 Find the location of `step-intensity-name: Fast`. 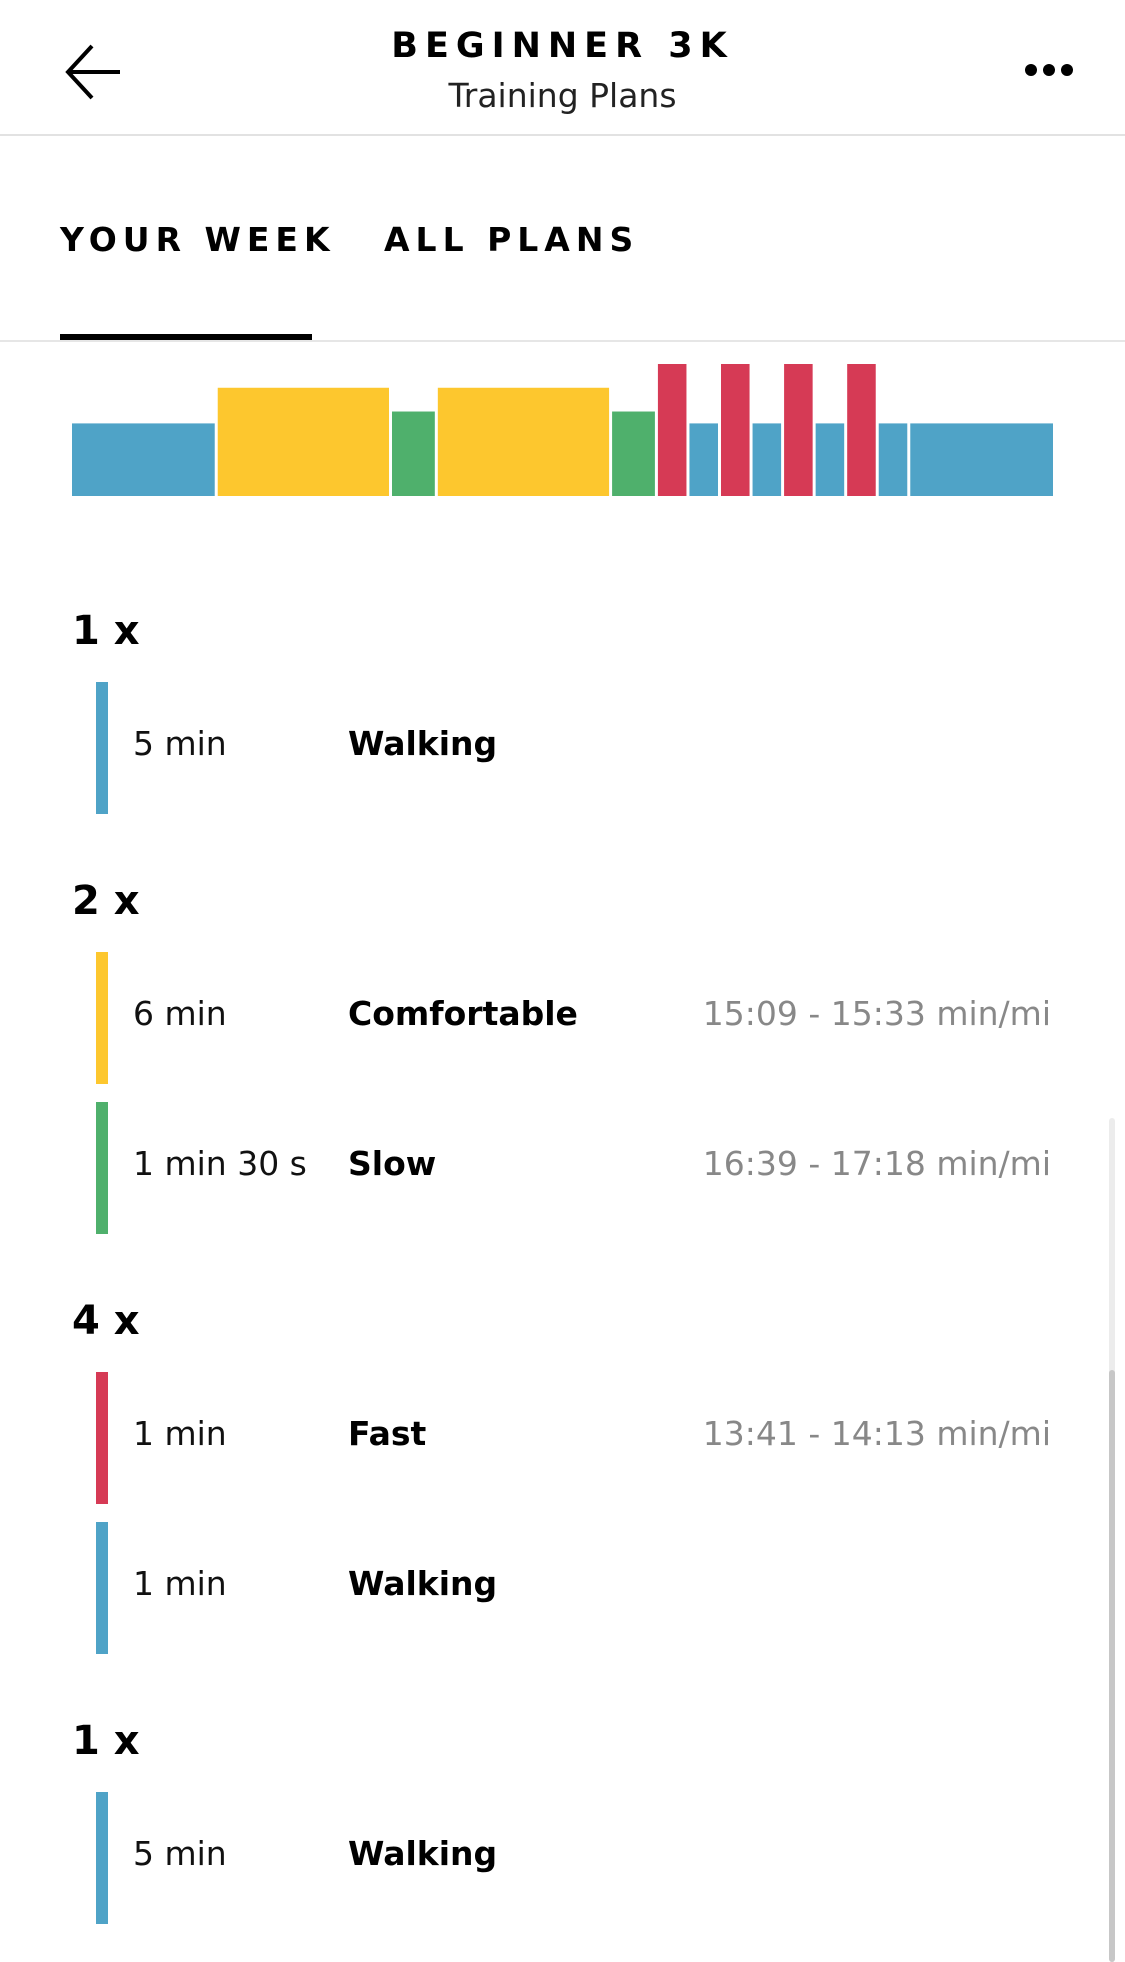

step-intensity-name: Fast is located at coordinates (387, 1433).